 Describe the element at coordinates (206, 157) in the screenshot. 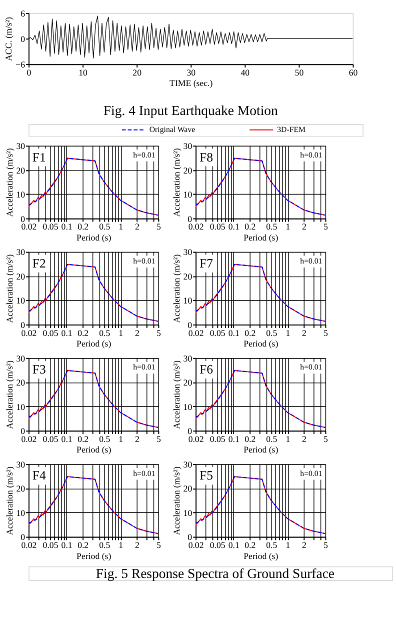

I see `annotation: F8` at that location.